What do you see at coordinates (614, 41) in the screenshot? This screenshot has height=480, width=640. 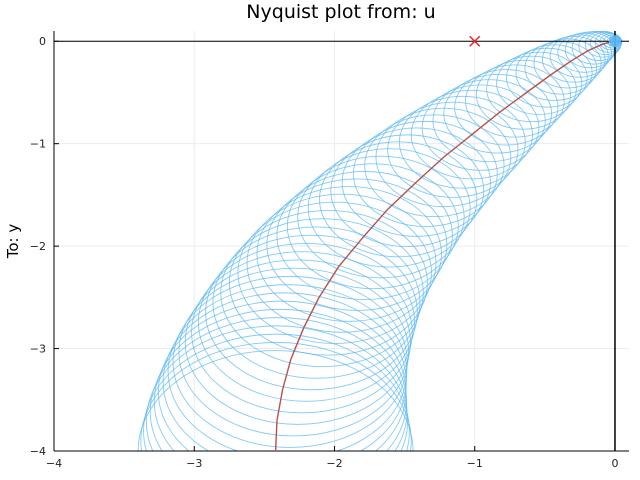 I see `origin-cluster` at bounding box center [614, 41].